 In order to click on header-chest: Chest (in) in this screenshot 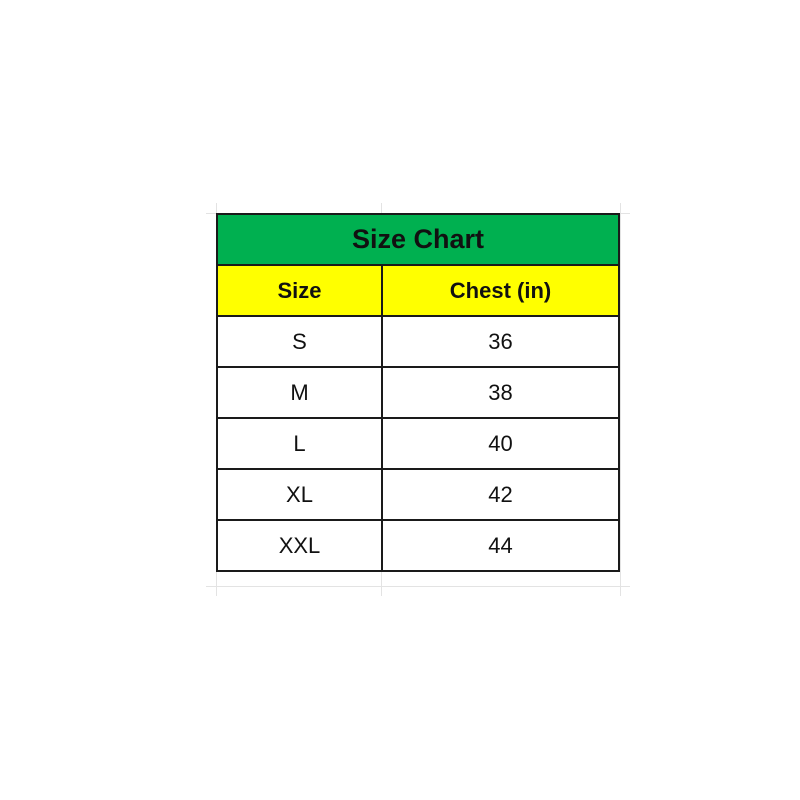, I will do `click(500, 290)`.